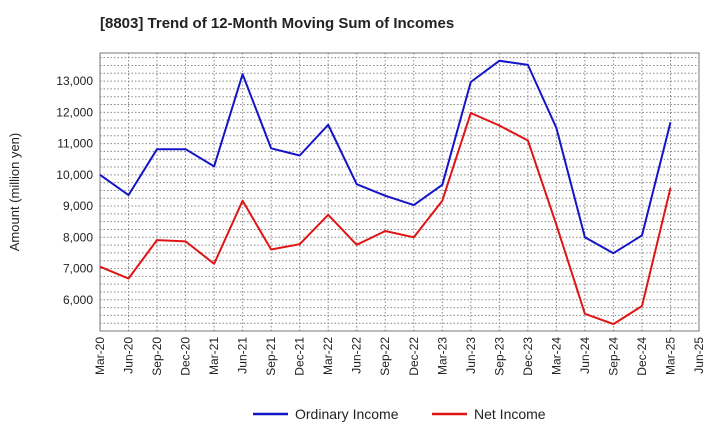 Image resolution: width=720 pixels, height=440 pixels. I want to click on x-tick-label: Jun-25, so click(699, 355).